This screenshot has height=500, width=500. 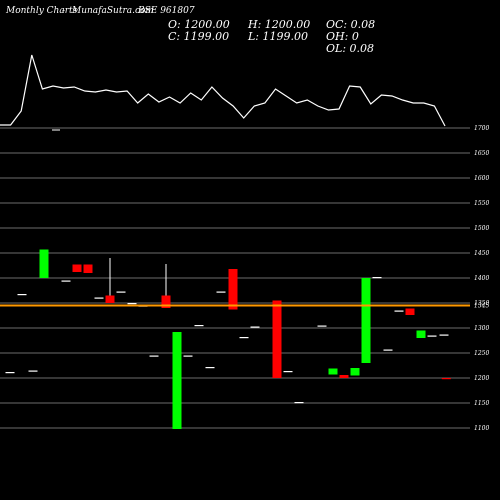 I want to click on y-tick-label: 1500, so click(x=481, y=228).